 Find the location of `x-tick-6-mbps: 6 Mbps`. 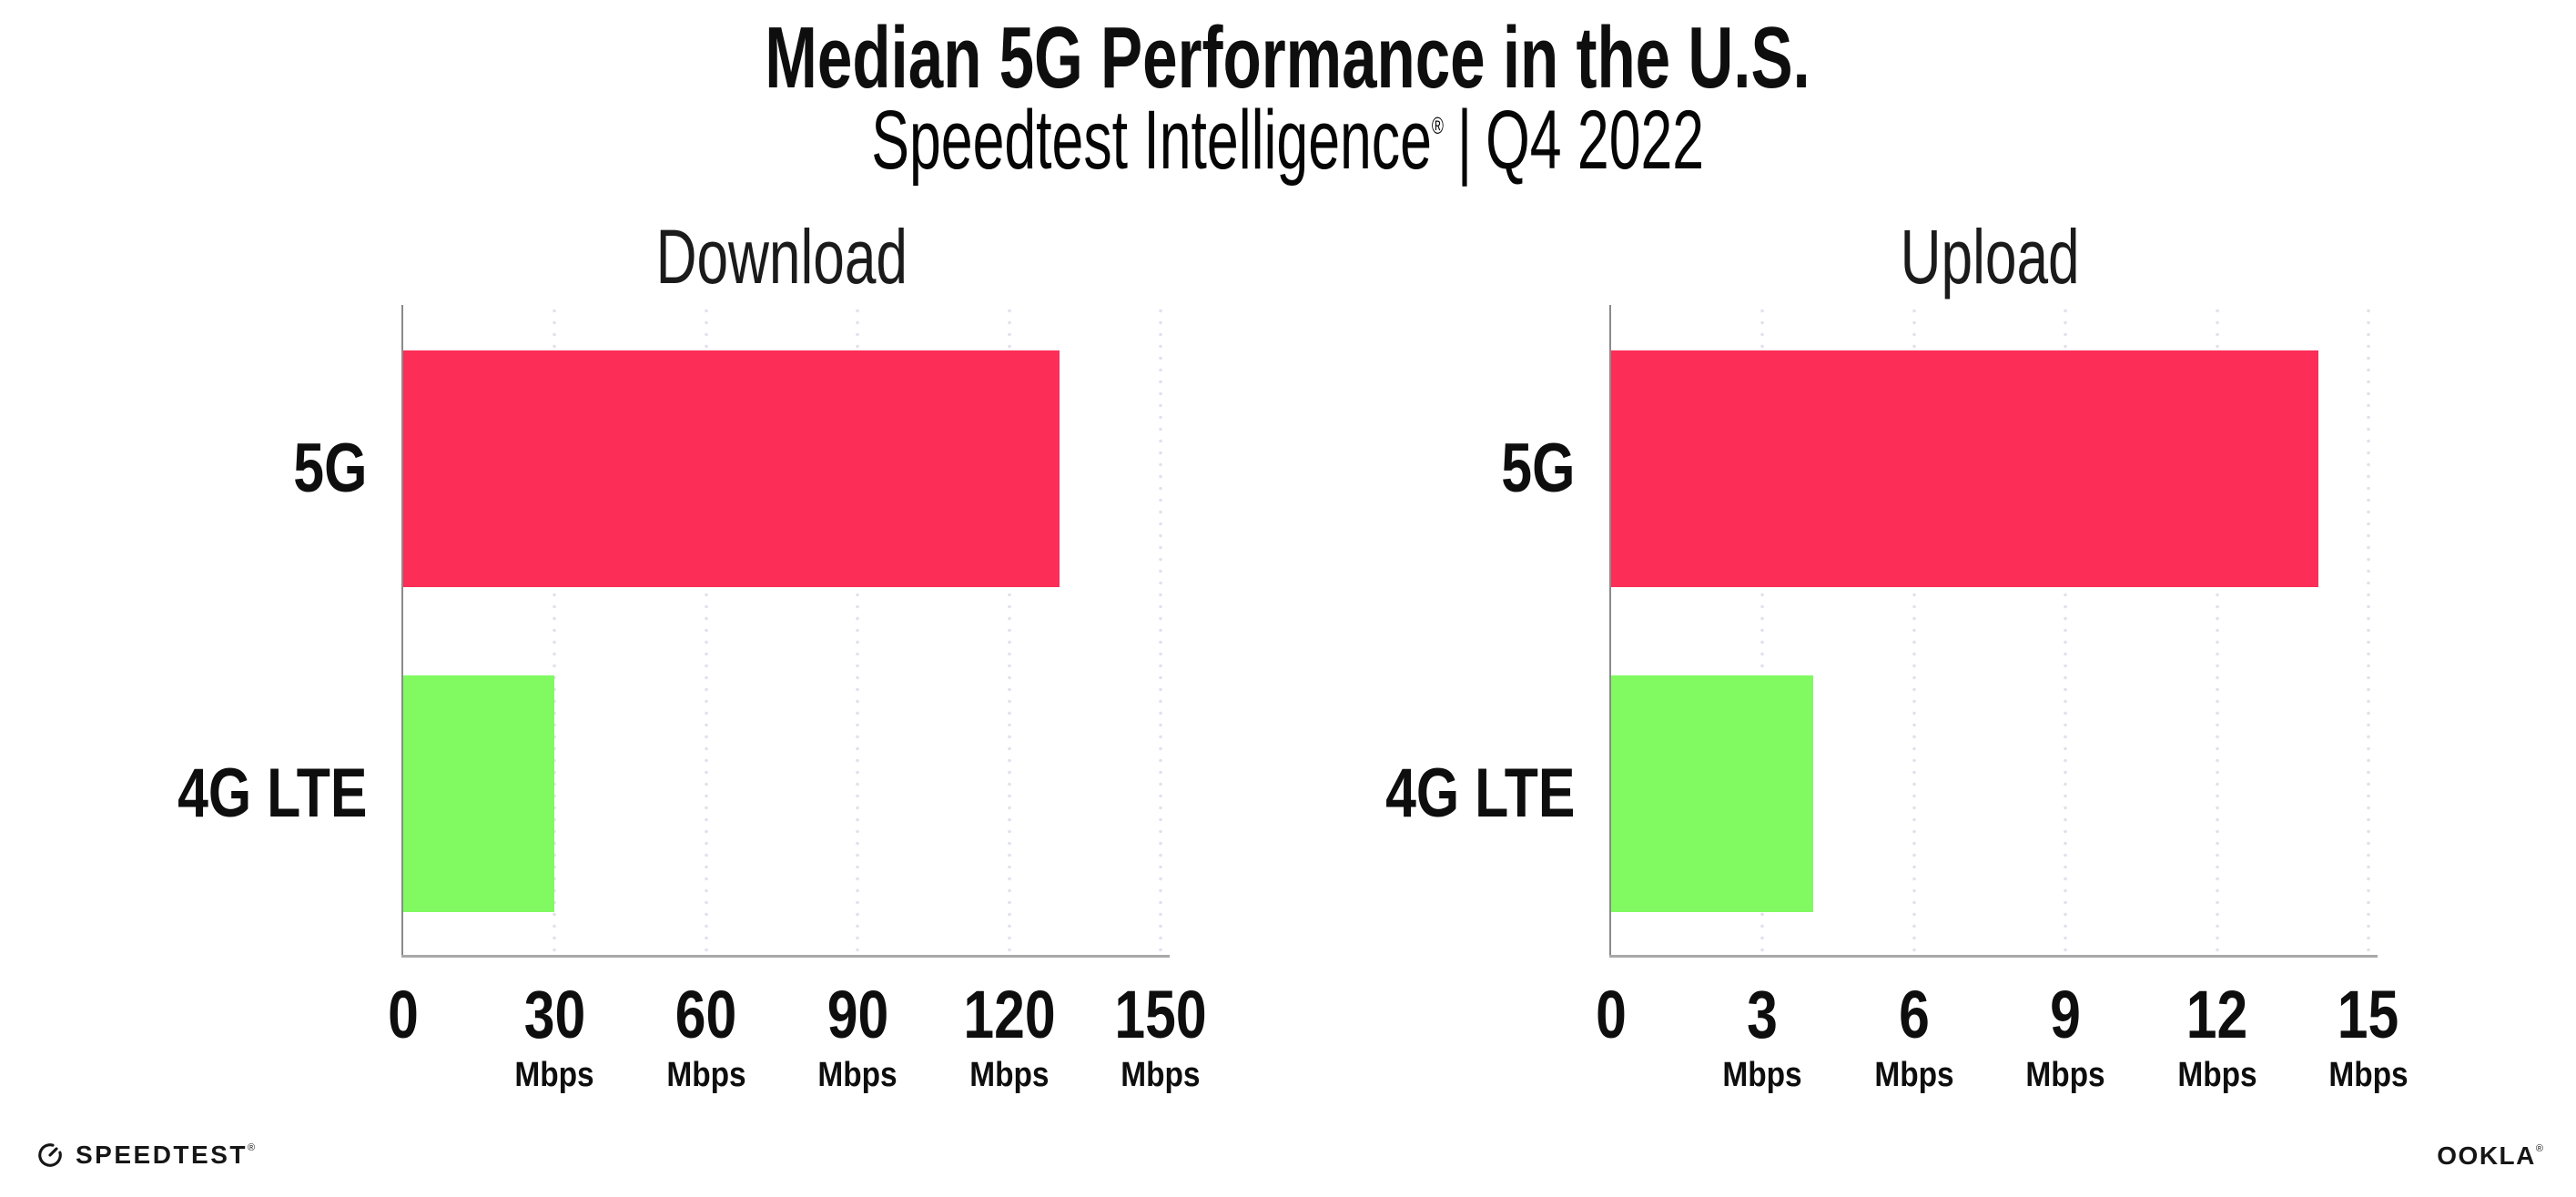

x-tick-6-mbps: 6 Mbps is located at coordinates (1914, 1036).